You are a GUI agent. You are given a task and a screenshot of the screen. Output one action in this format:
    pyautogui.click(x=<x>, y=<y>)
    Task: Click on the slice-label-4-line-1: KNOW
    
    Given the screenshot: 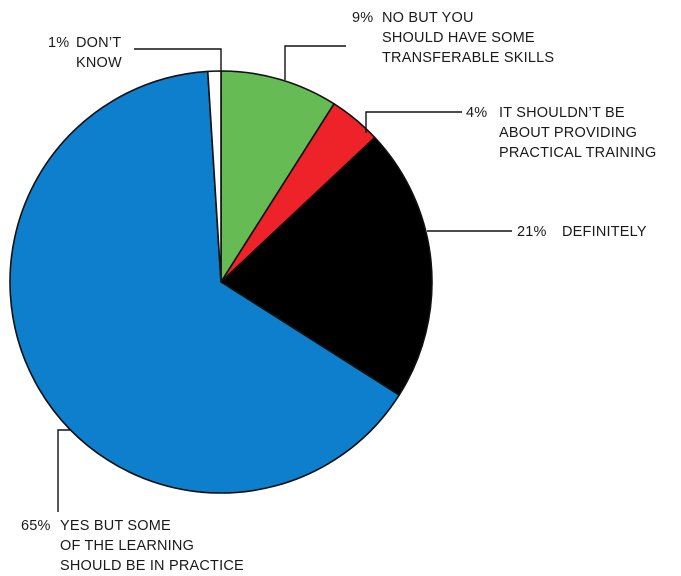 What is the action you would take?
    pyautogui.click(x=99, y=63)
    